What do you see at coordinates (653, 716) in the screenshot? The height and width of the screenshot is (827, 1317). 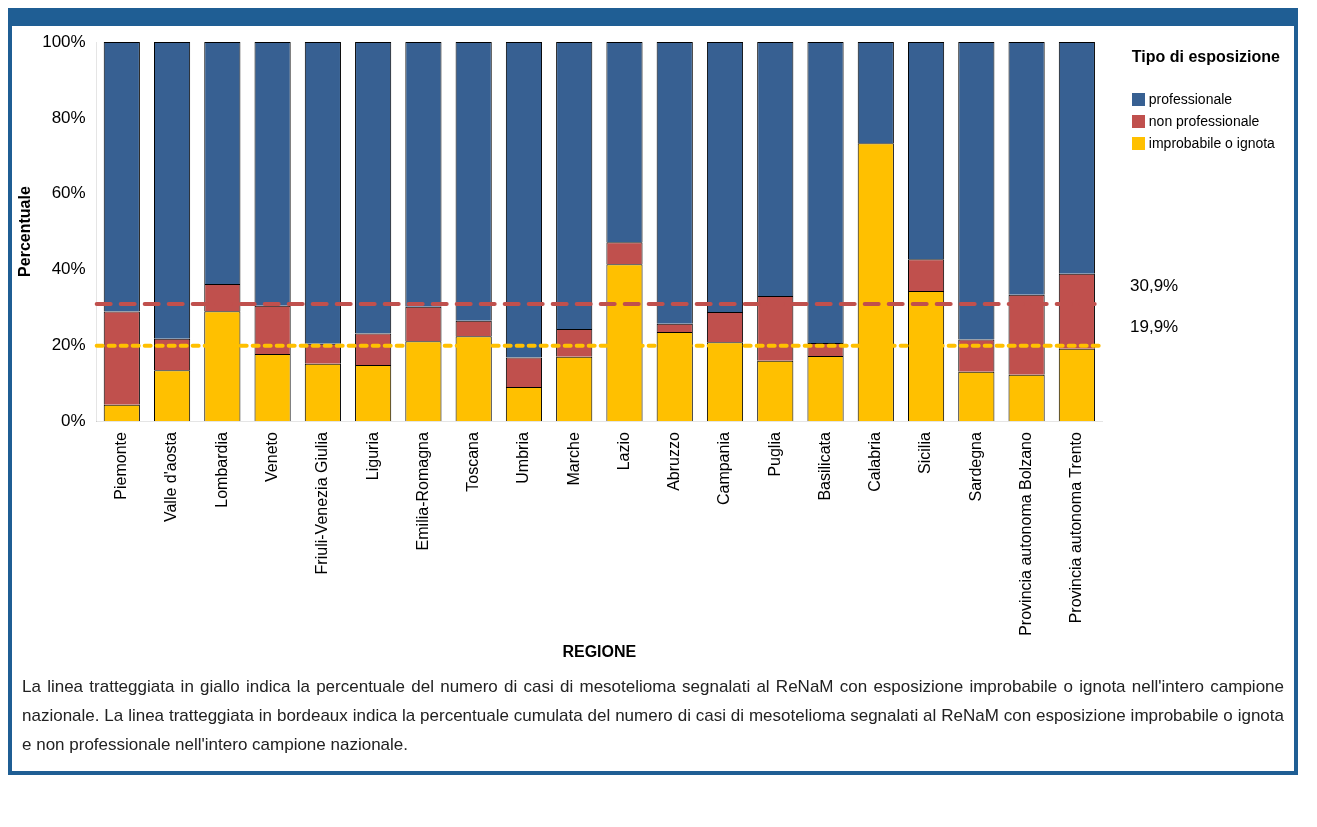 I see `text: La linea tratteggiata in giallo indica la percentuale del numero di casi di mesotelioma segnalati al ReNaM con esposizione improbabile o ignota nell'intero campione nazionale. La linea tratteggiata in bordeaux indica la percentuale cumulata del numero di casi di mesotelioma segnalati al ReNaM con esposizione improbabile o ignota e non professionale nell'intero campione nazionale.` at bounding box center [653, 716].